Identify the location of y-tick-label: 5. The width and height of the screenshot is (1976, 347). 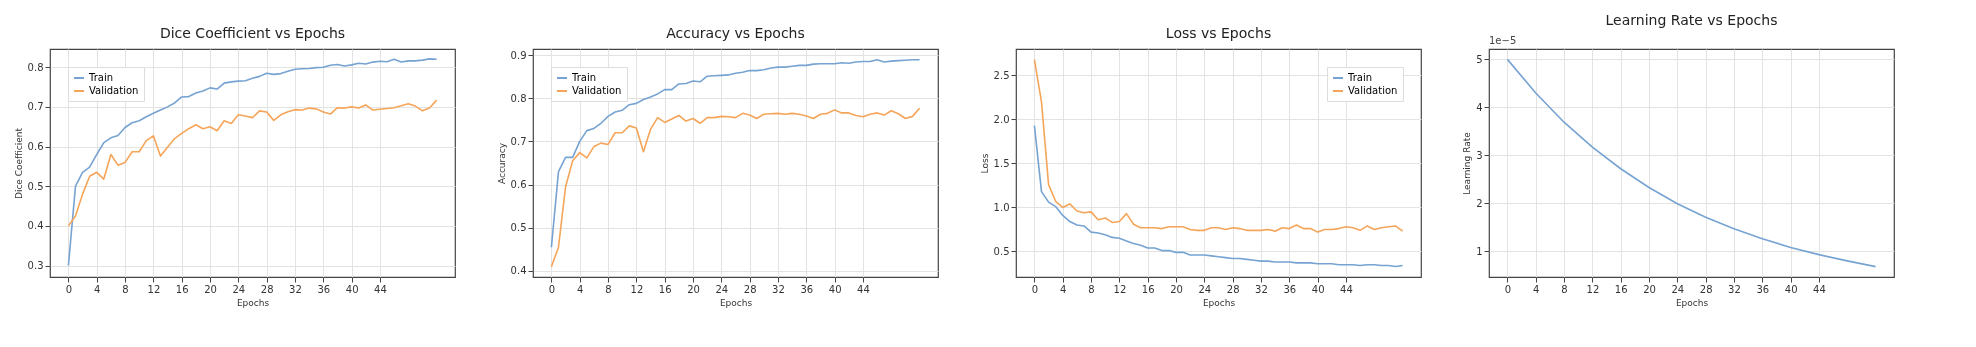
(1479, 59).